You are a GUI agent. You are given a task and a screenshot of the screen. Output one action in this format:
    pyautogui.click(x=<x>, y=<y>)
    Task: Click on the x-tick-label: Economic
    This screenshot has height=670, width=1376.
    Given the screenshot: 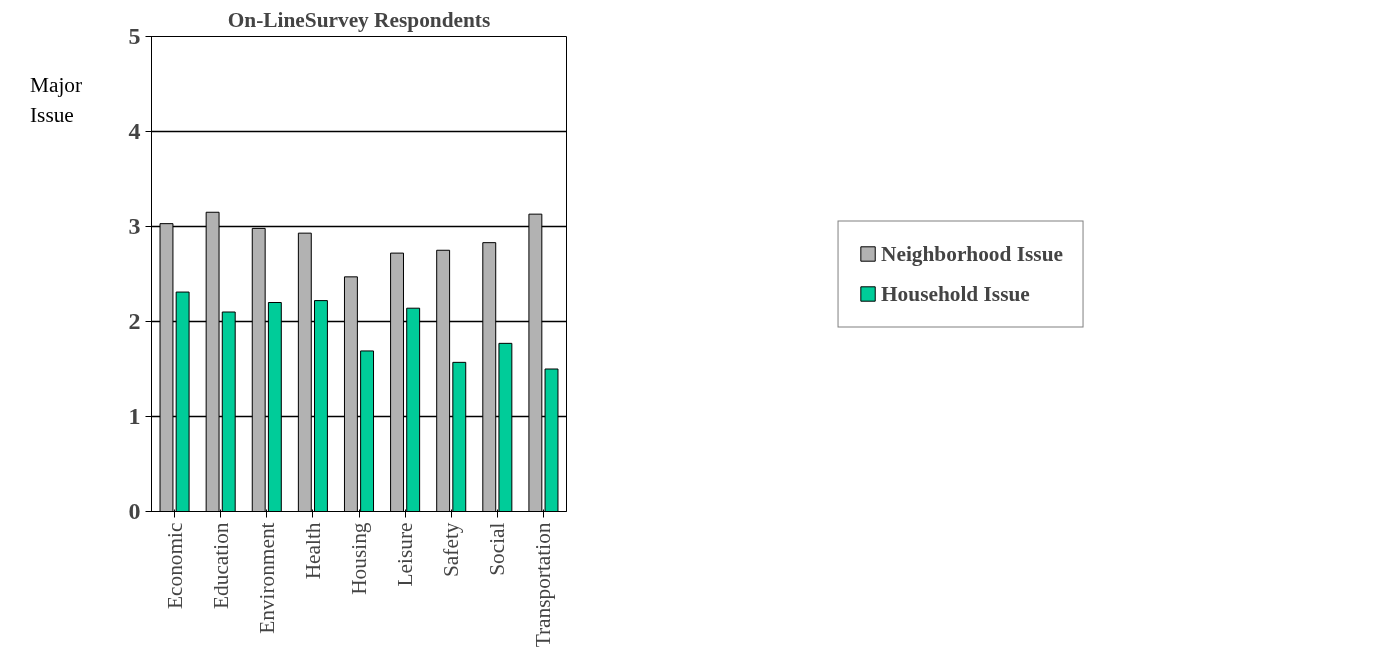 What is the action you would take?
    pyautogui.click(x=174, y=565)
    